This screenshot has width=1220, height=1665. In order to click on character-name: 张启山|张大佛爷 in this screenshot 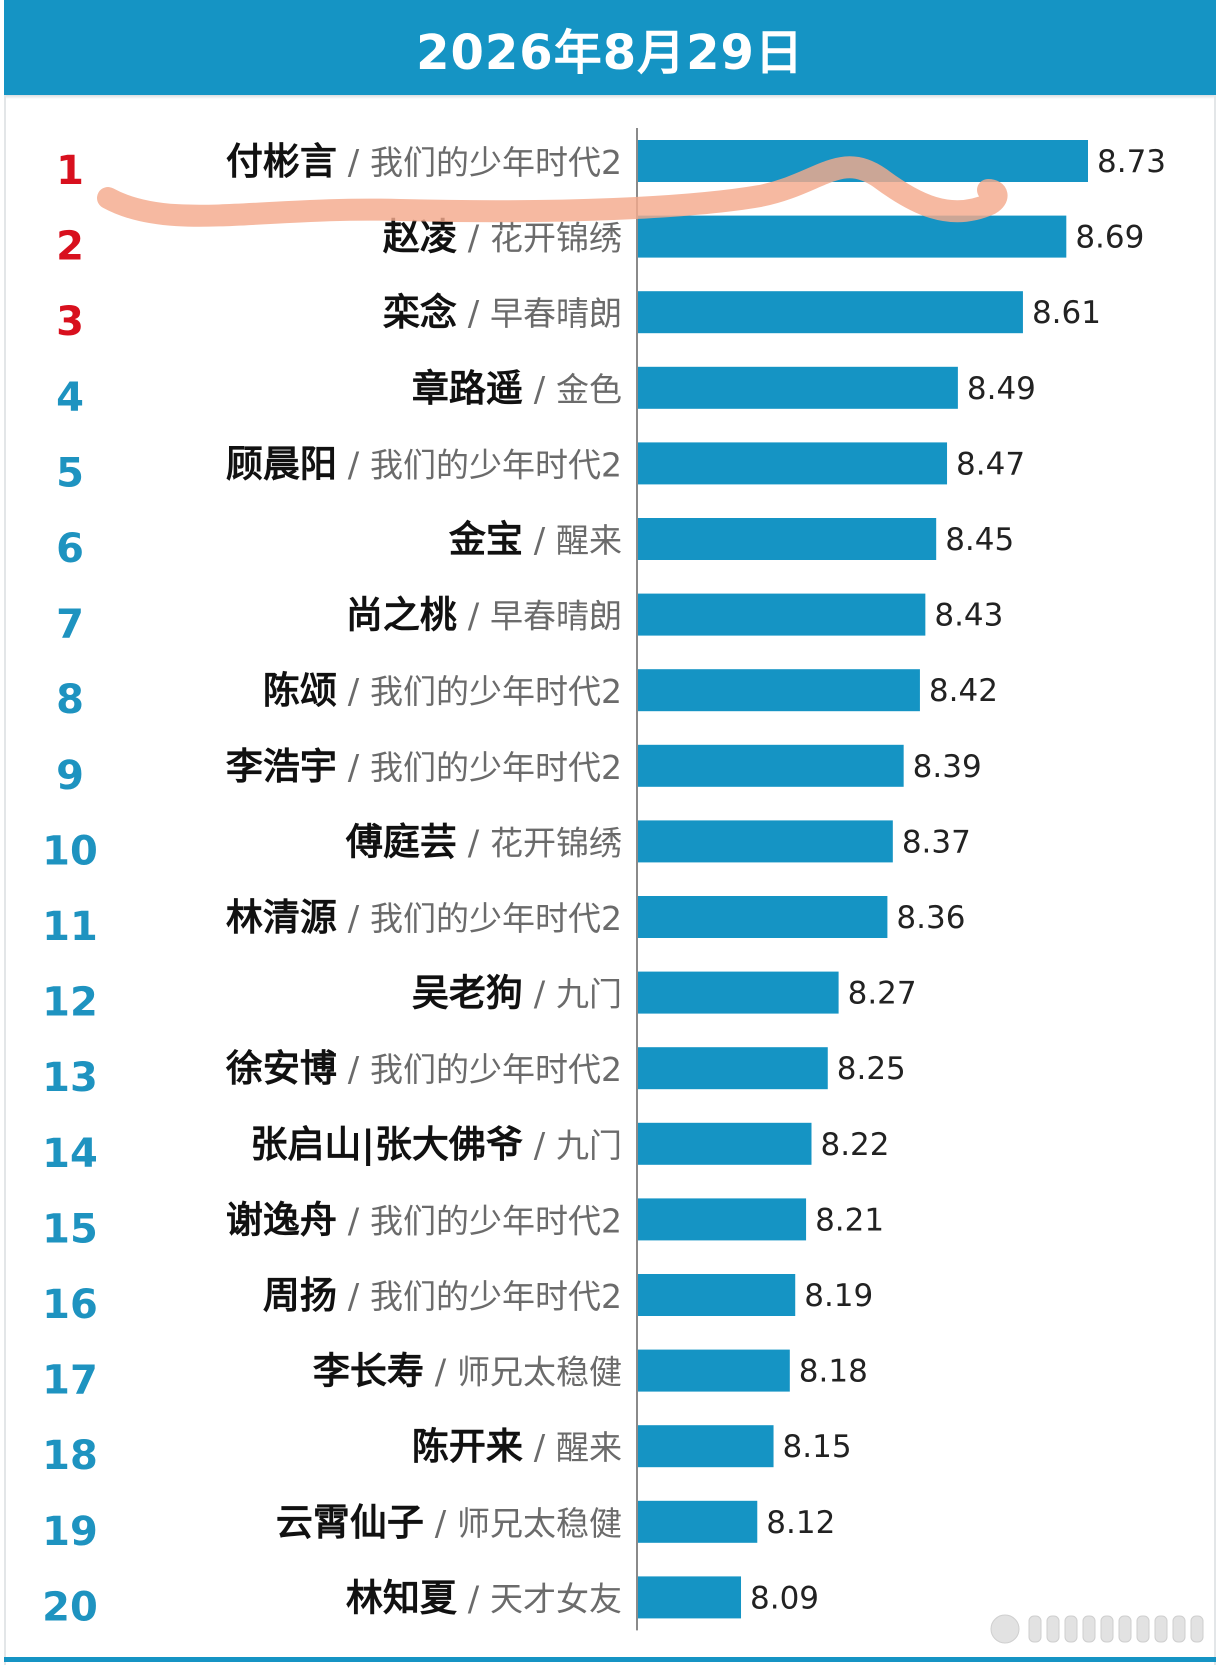, I will do `click(386, 1144)`.